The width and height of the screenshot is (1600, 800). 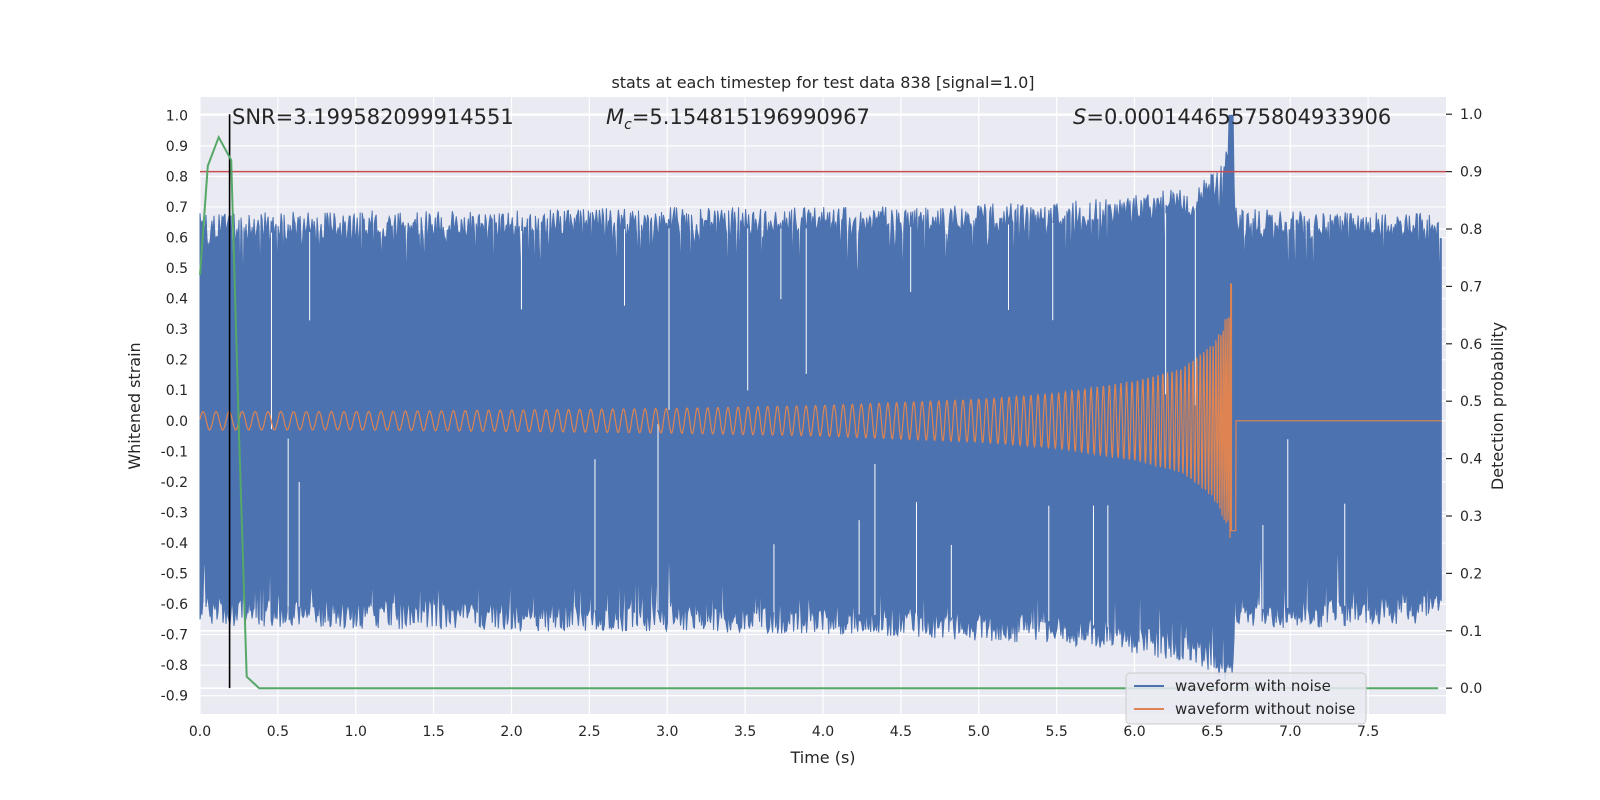 What do you see at coordinates (177, 177) in the screenshot?
I see `y-tick-label: 0.8` at bounding box center [177, 177].